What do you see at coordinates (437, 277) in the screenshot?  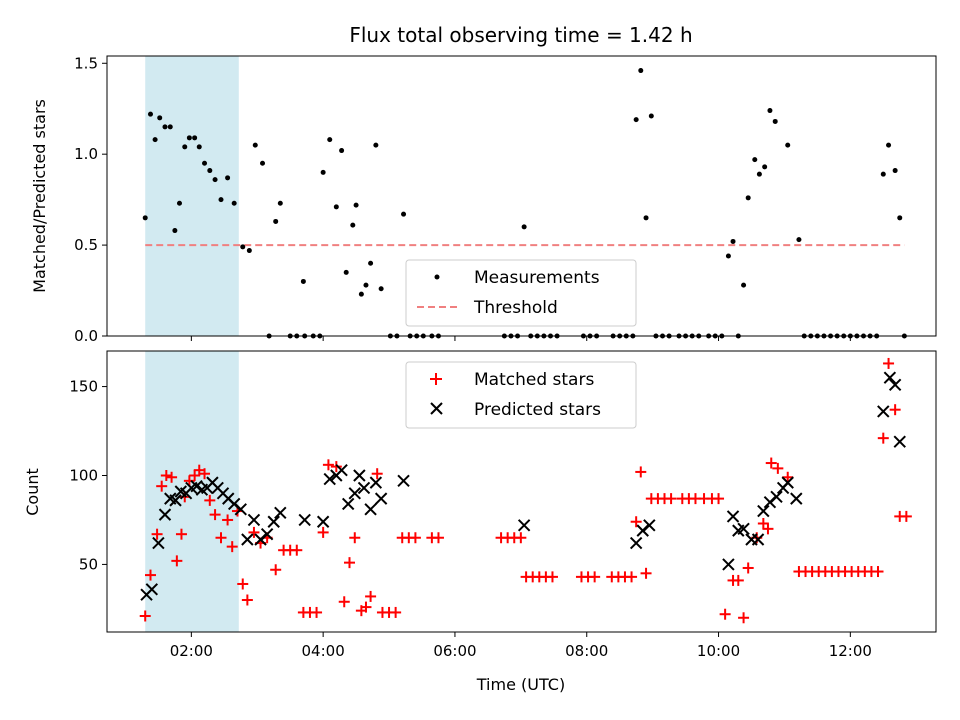 I see `legend-measurements-marker` at bounding box center [437, 277].